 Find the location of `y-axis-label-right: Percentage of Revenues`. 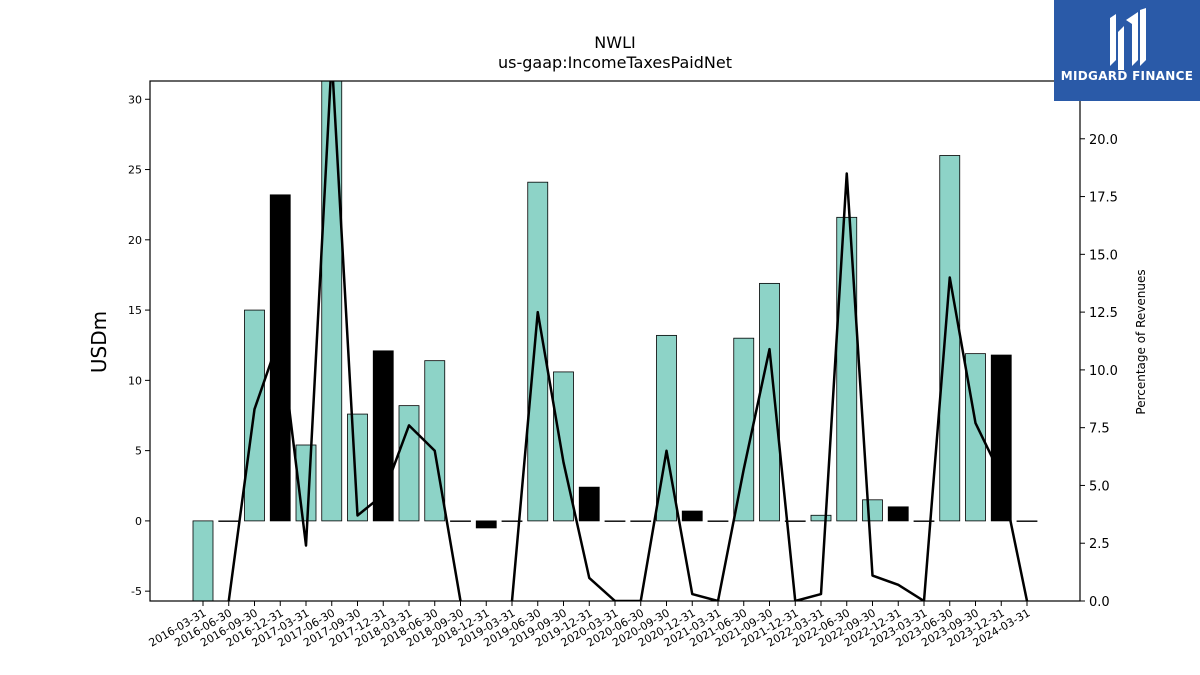

y-axis-label-right: Percentage of Revenues is located at coordinates (1141, 341).